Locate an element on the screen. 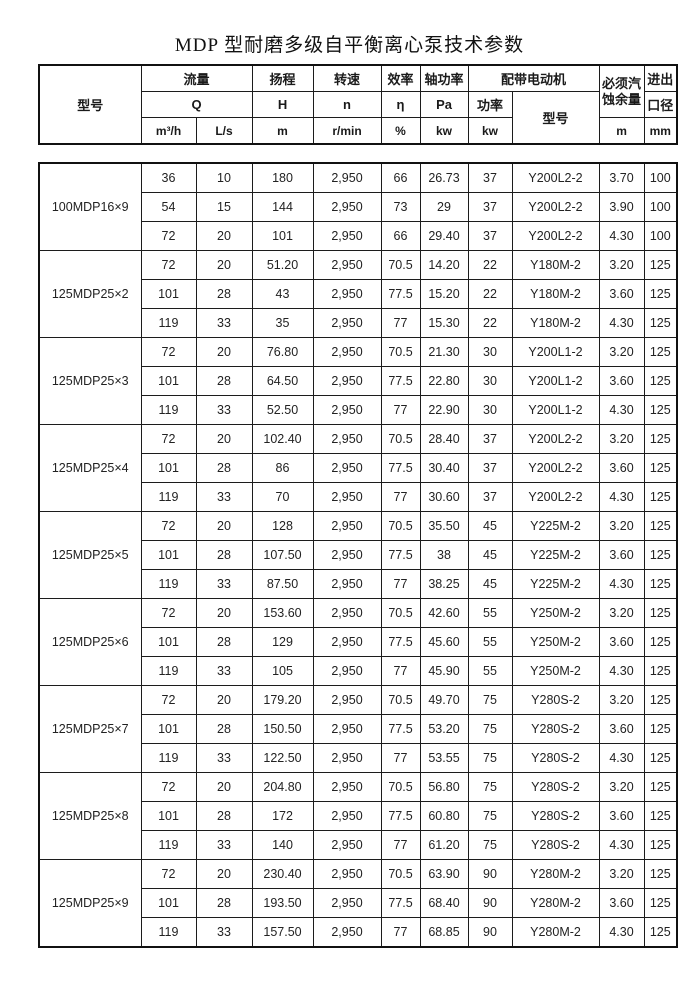 The image size is (699, 994). data-cell: 43 is located at coordinates (282, 294).